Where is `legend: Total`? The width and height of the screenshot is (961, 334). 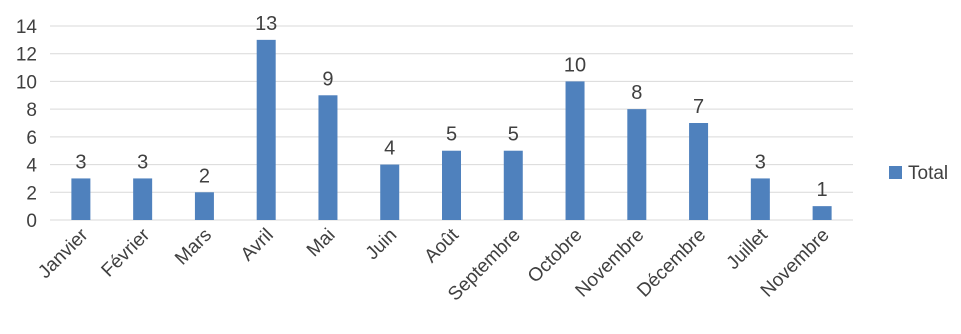 legend: Total is located at coordinates (918, 173).